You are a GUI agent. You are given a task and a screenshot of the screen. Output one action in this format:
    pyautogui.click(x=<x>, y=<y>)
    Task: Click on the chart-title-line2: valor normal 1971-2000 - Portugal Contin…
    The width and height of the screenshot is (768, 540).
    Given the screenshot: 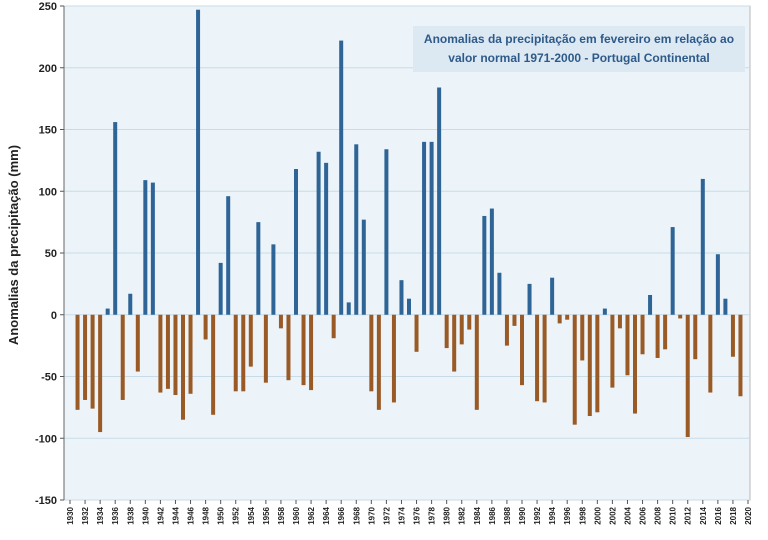 What is the action you would take?
    pyautogui.click(x=579, y=58)
    